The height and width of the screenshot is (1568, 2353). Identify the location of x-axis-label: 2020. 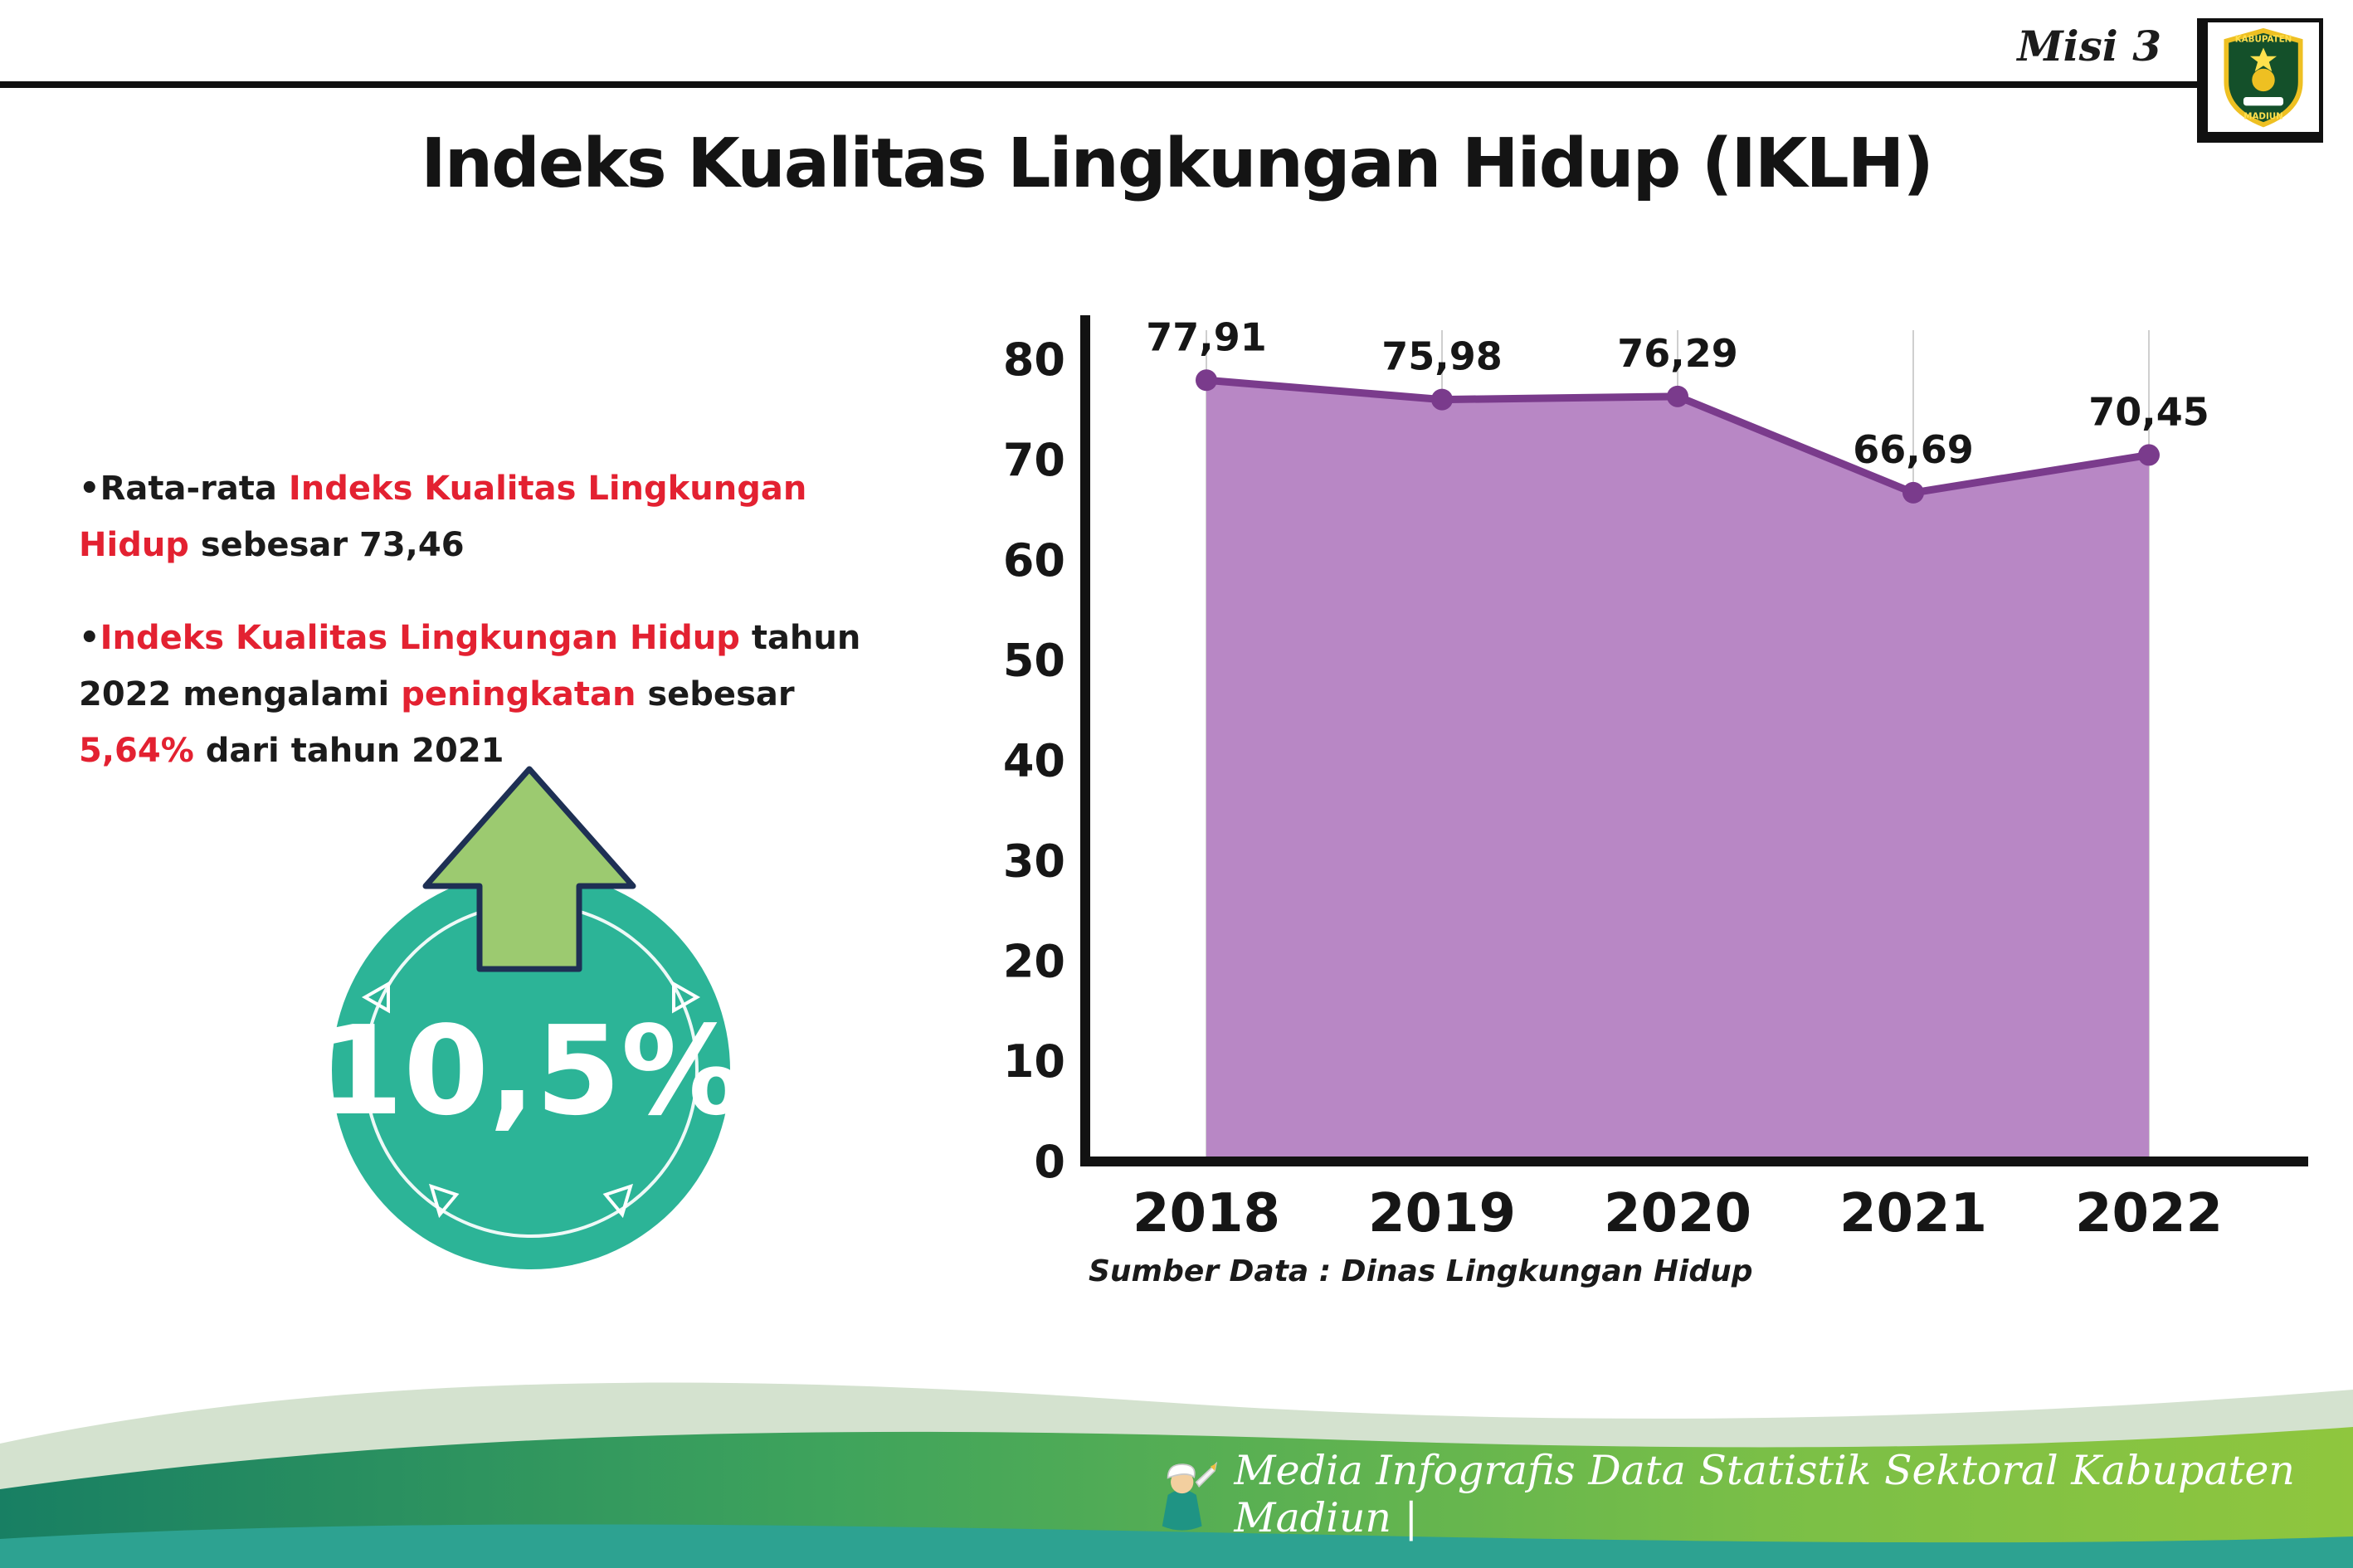
(1677, 1213).